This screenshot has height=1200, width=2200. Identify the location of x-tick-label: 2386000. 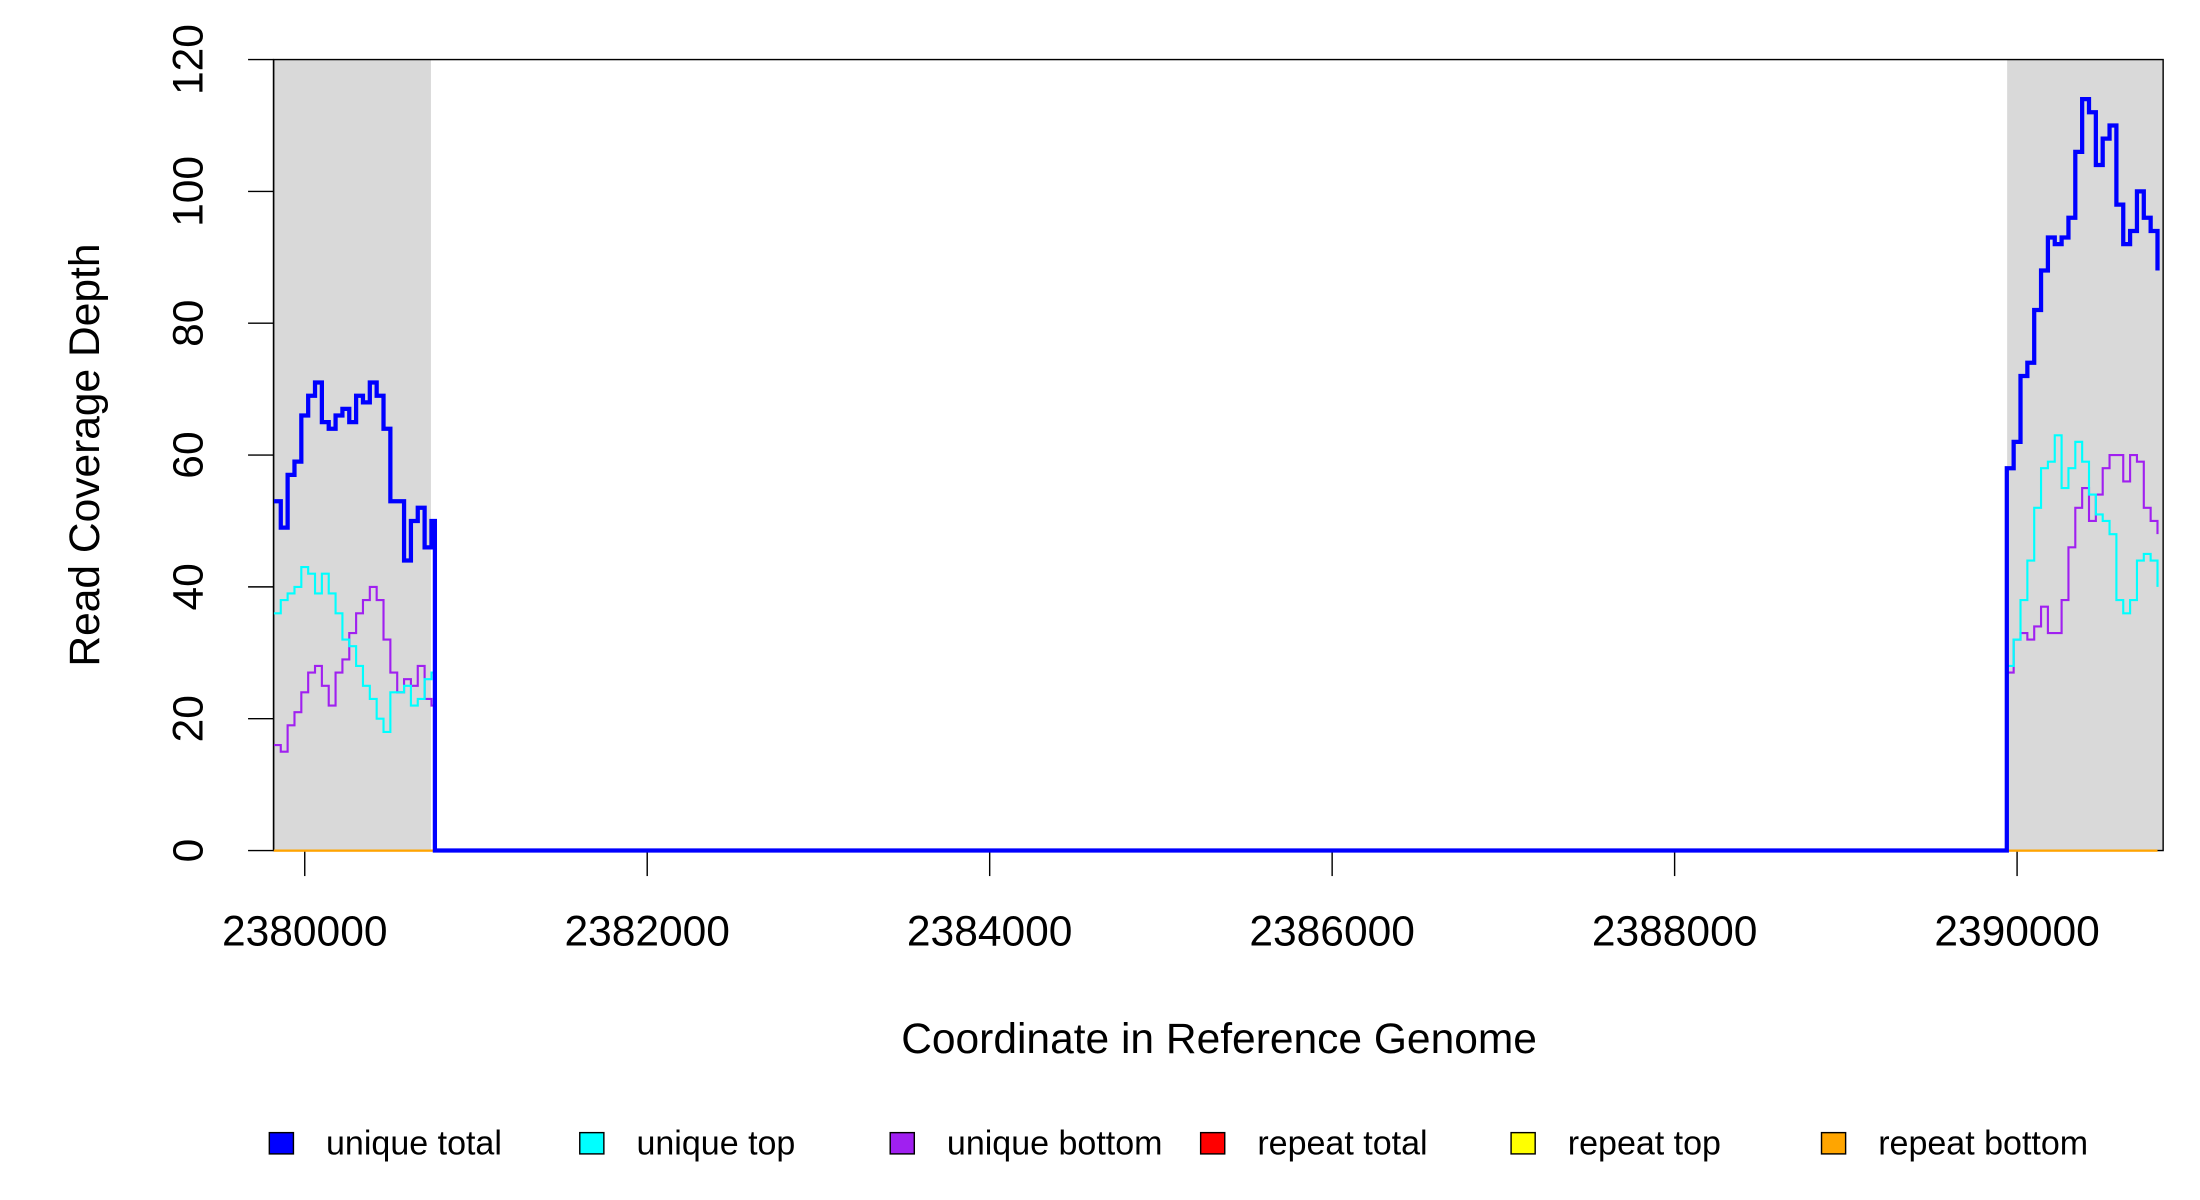
(1332, 931).